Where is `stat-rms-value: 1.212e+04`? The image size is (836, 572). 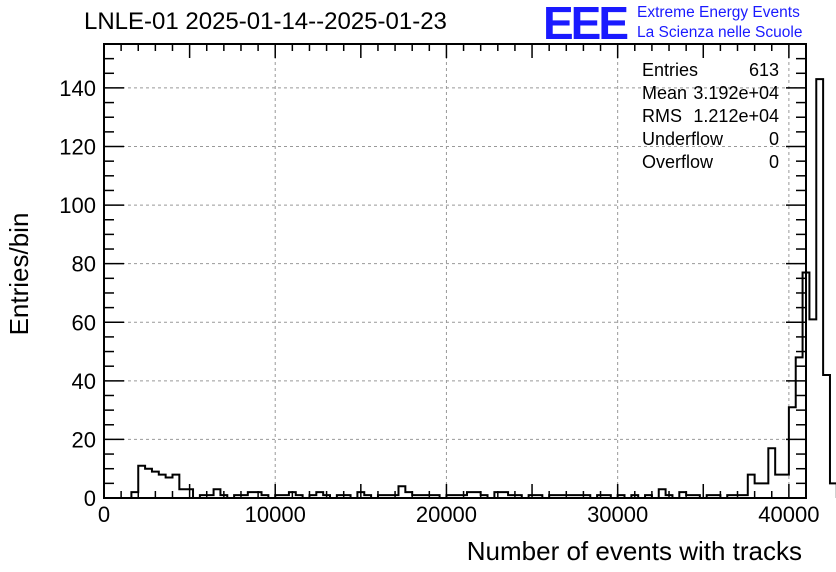 stat-rms-value: 1.212e+04 is located at coordinates (736, 116).